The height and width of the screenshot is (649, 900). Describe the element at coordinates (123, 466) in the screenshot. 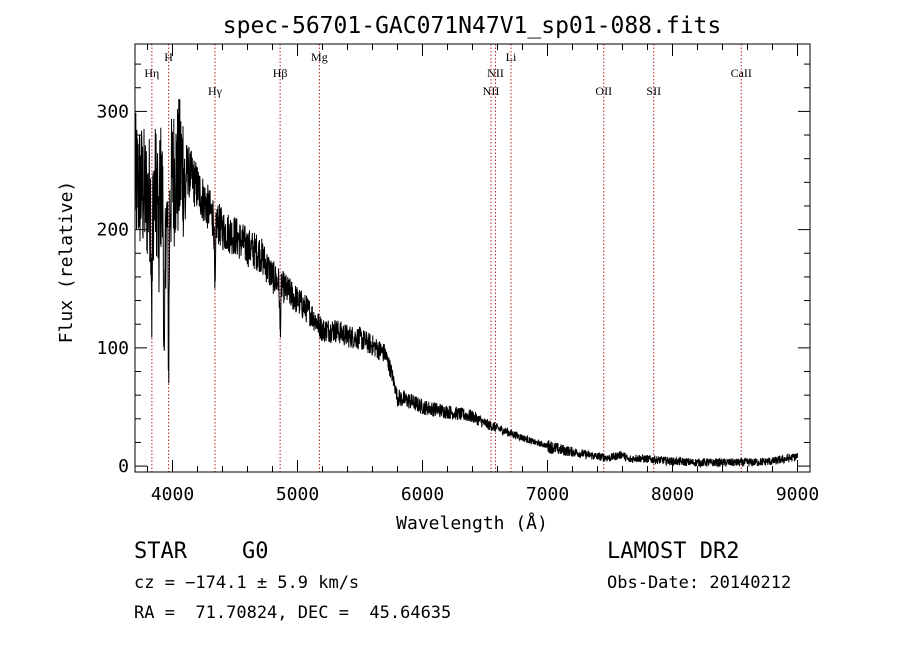

I see `y-tick-label: 0` at that location.